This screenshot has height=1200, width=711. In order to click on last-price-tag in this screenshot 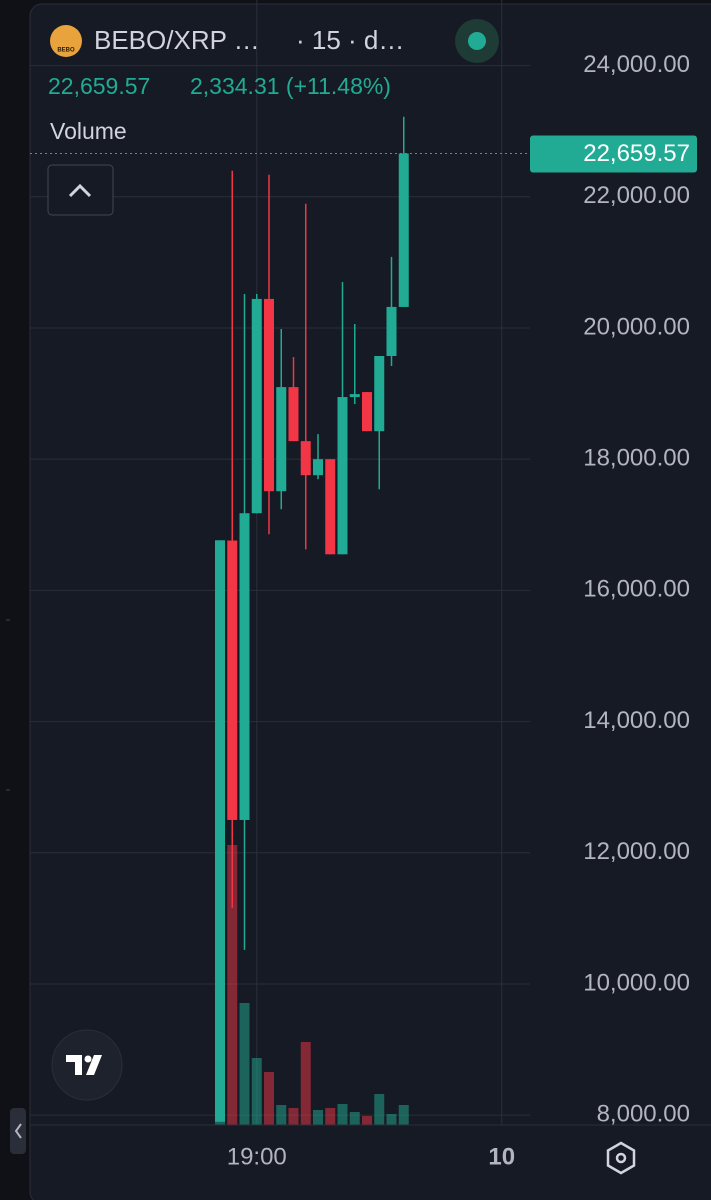, I will do `click(613, 154)`.